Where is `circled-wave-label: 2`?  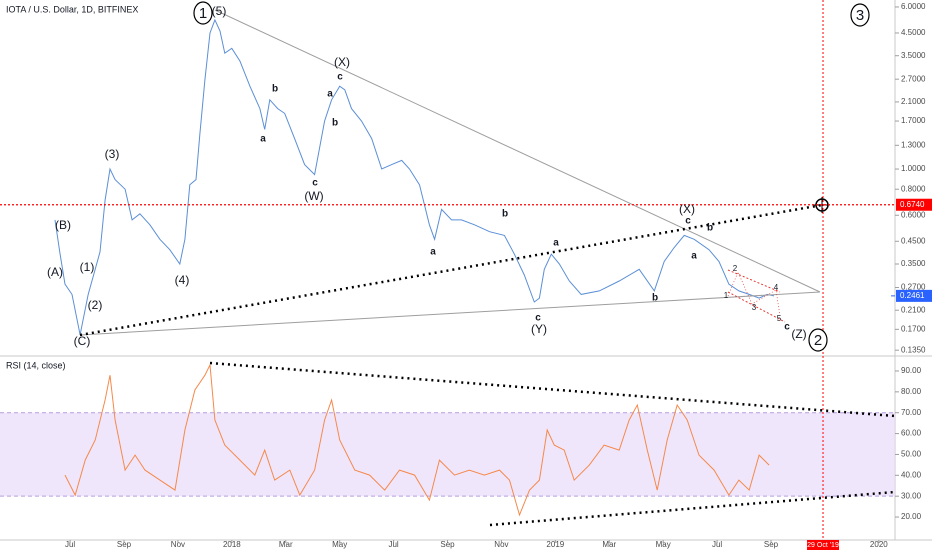
circled-wave-label: 2 is located at coordinates (818, 340).